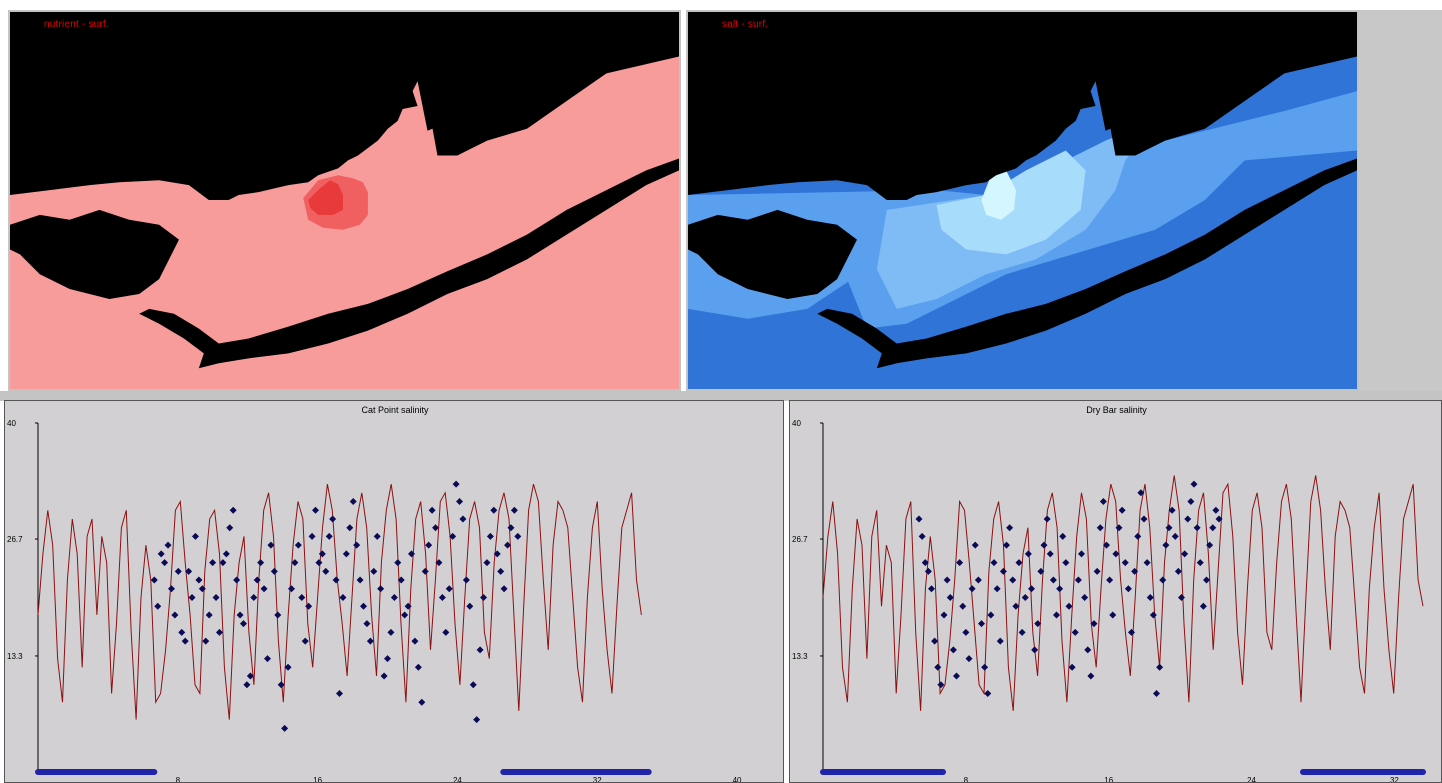  I want to click on panel-divider, so click(721, 396).